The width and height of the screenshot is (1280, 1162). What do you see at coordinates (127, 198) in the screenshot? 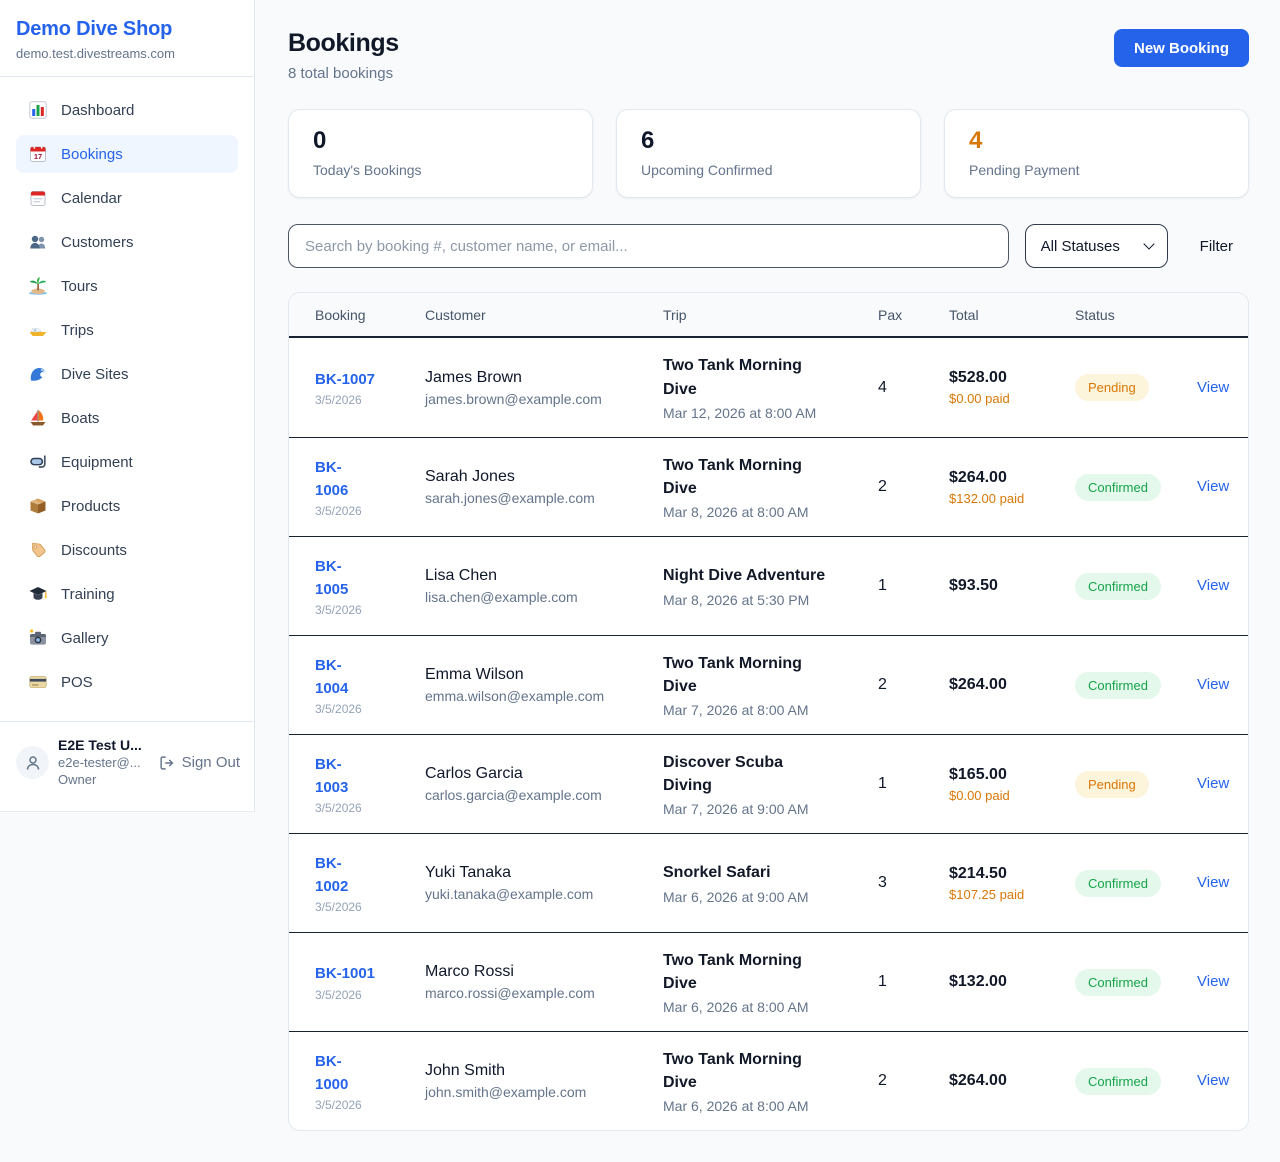
I see `sidebar-item-calendar: Calendar` at bounding box center [127, 198].